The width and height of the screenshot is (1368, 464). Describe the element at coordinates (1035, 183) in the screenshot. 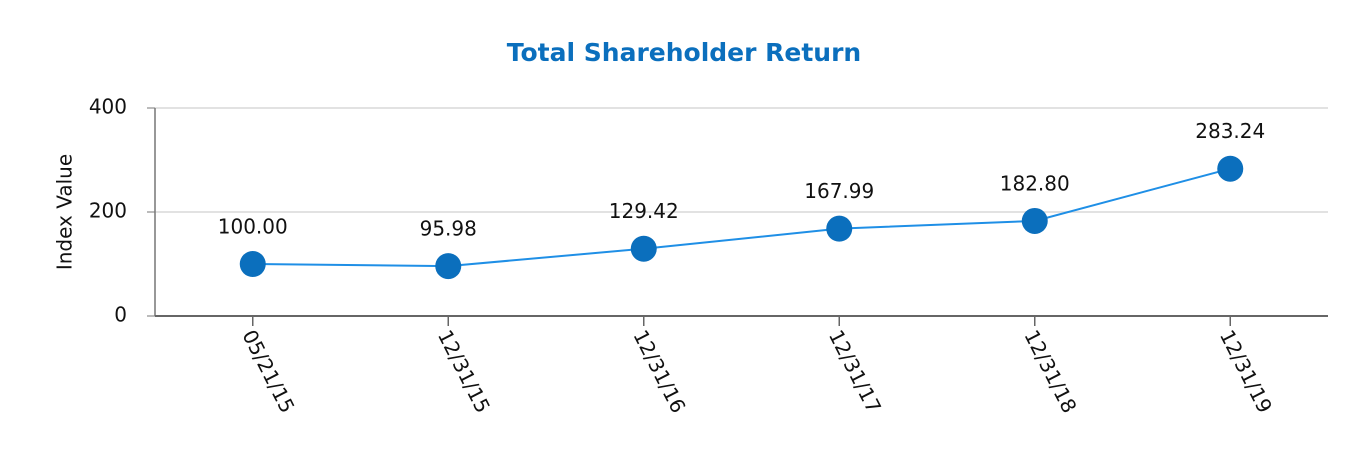

I see `data-label: 182.80` at that location.